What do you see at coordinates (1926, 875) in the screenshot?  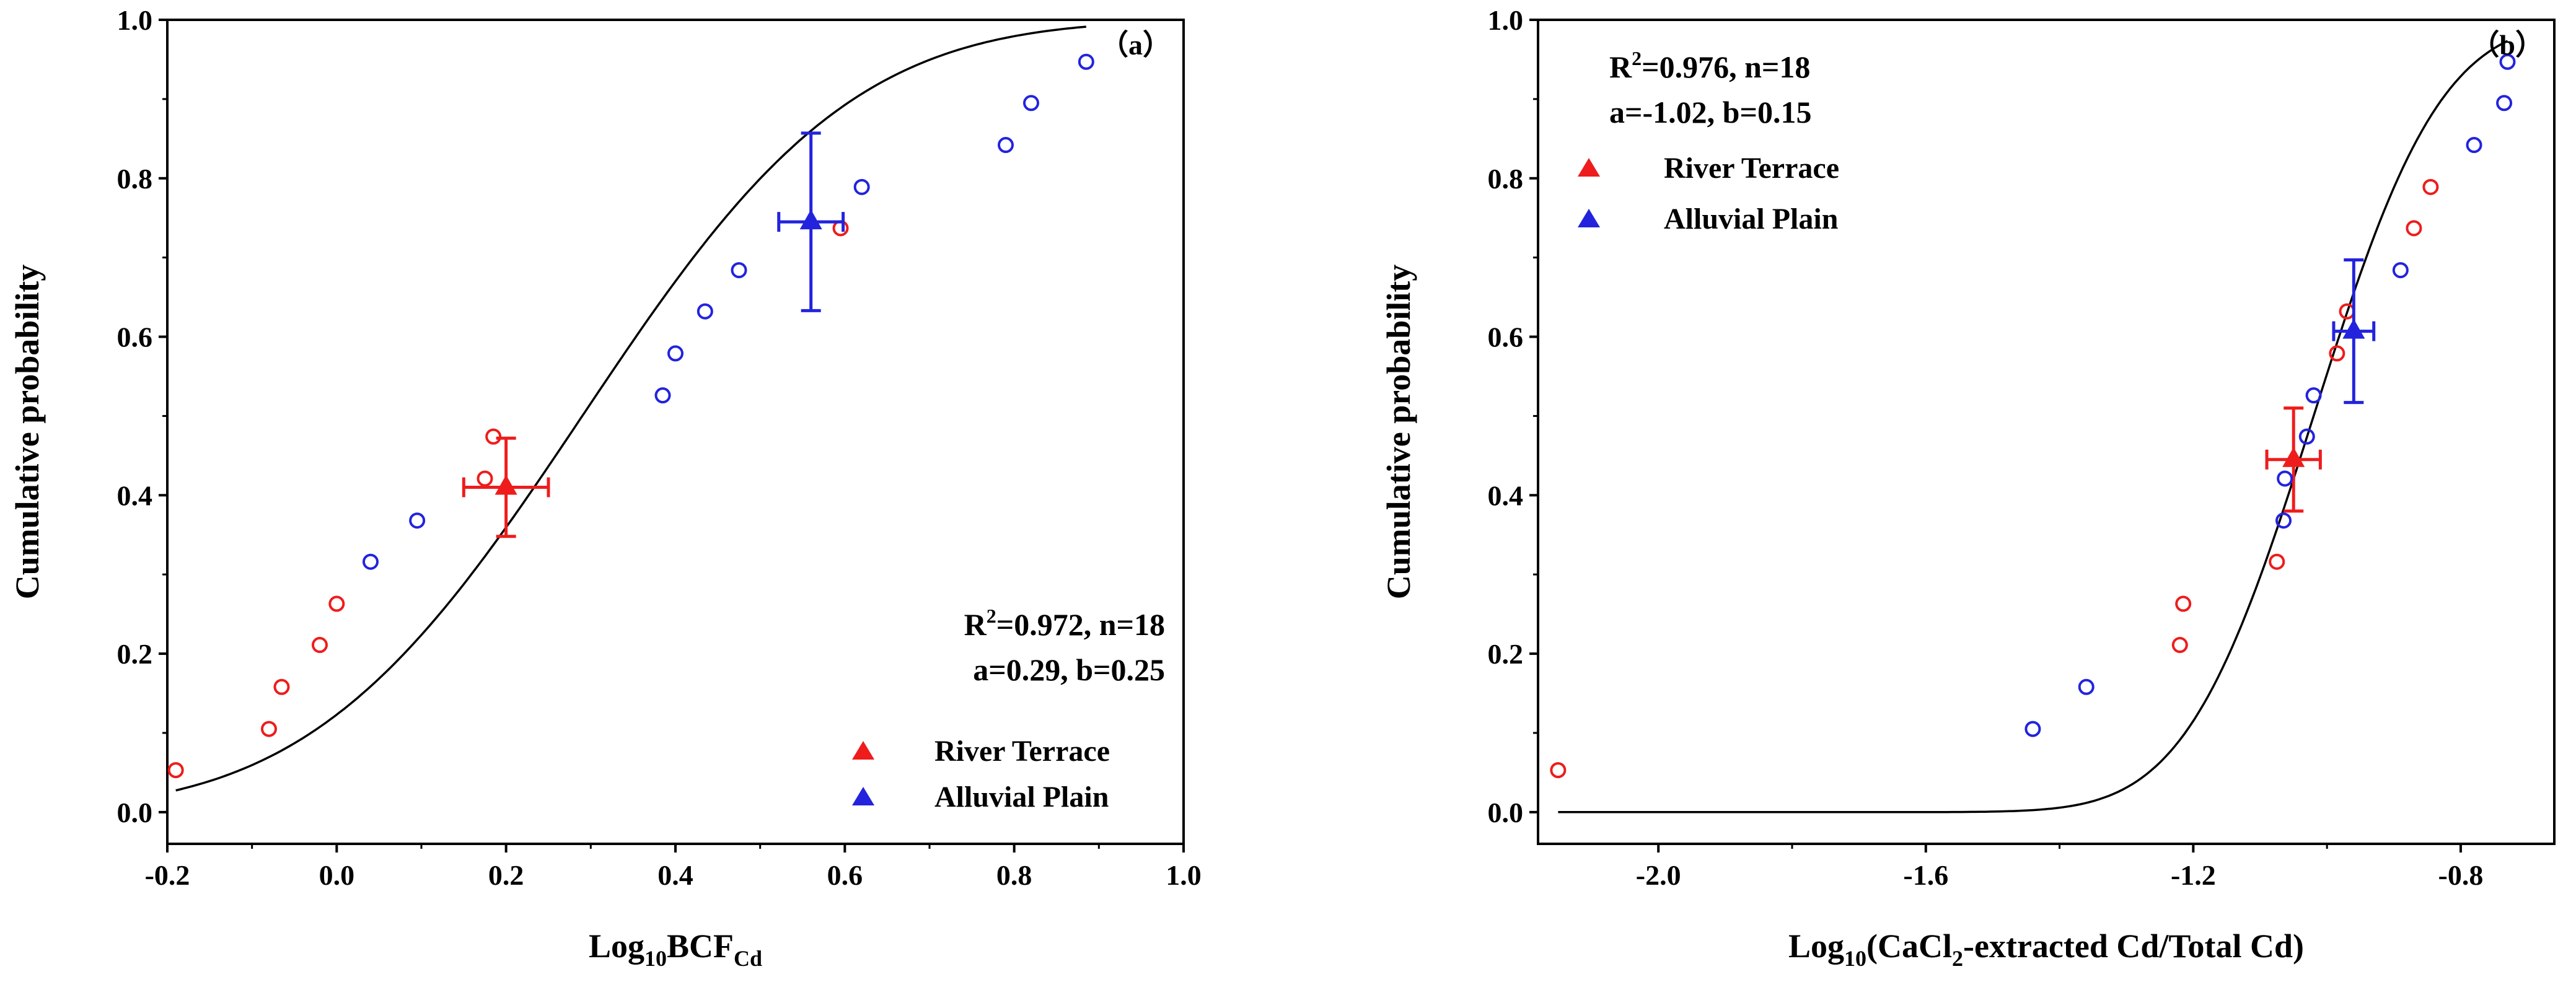 I see `x-tick-label-b-1: -1.6` at bounding box center [1926, 875].